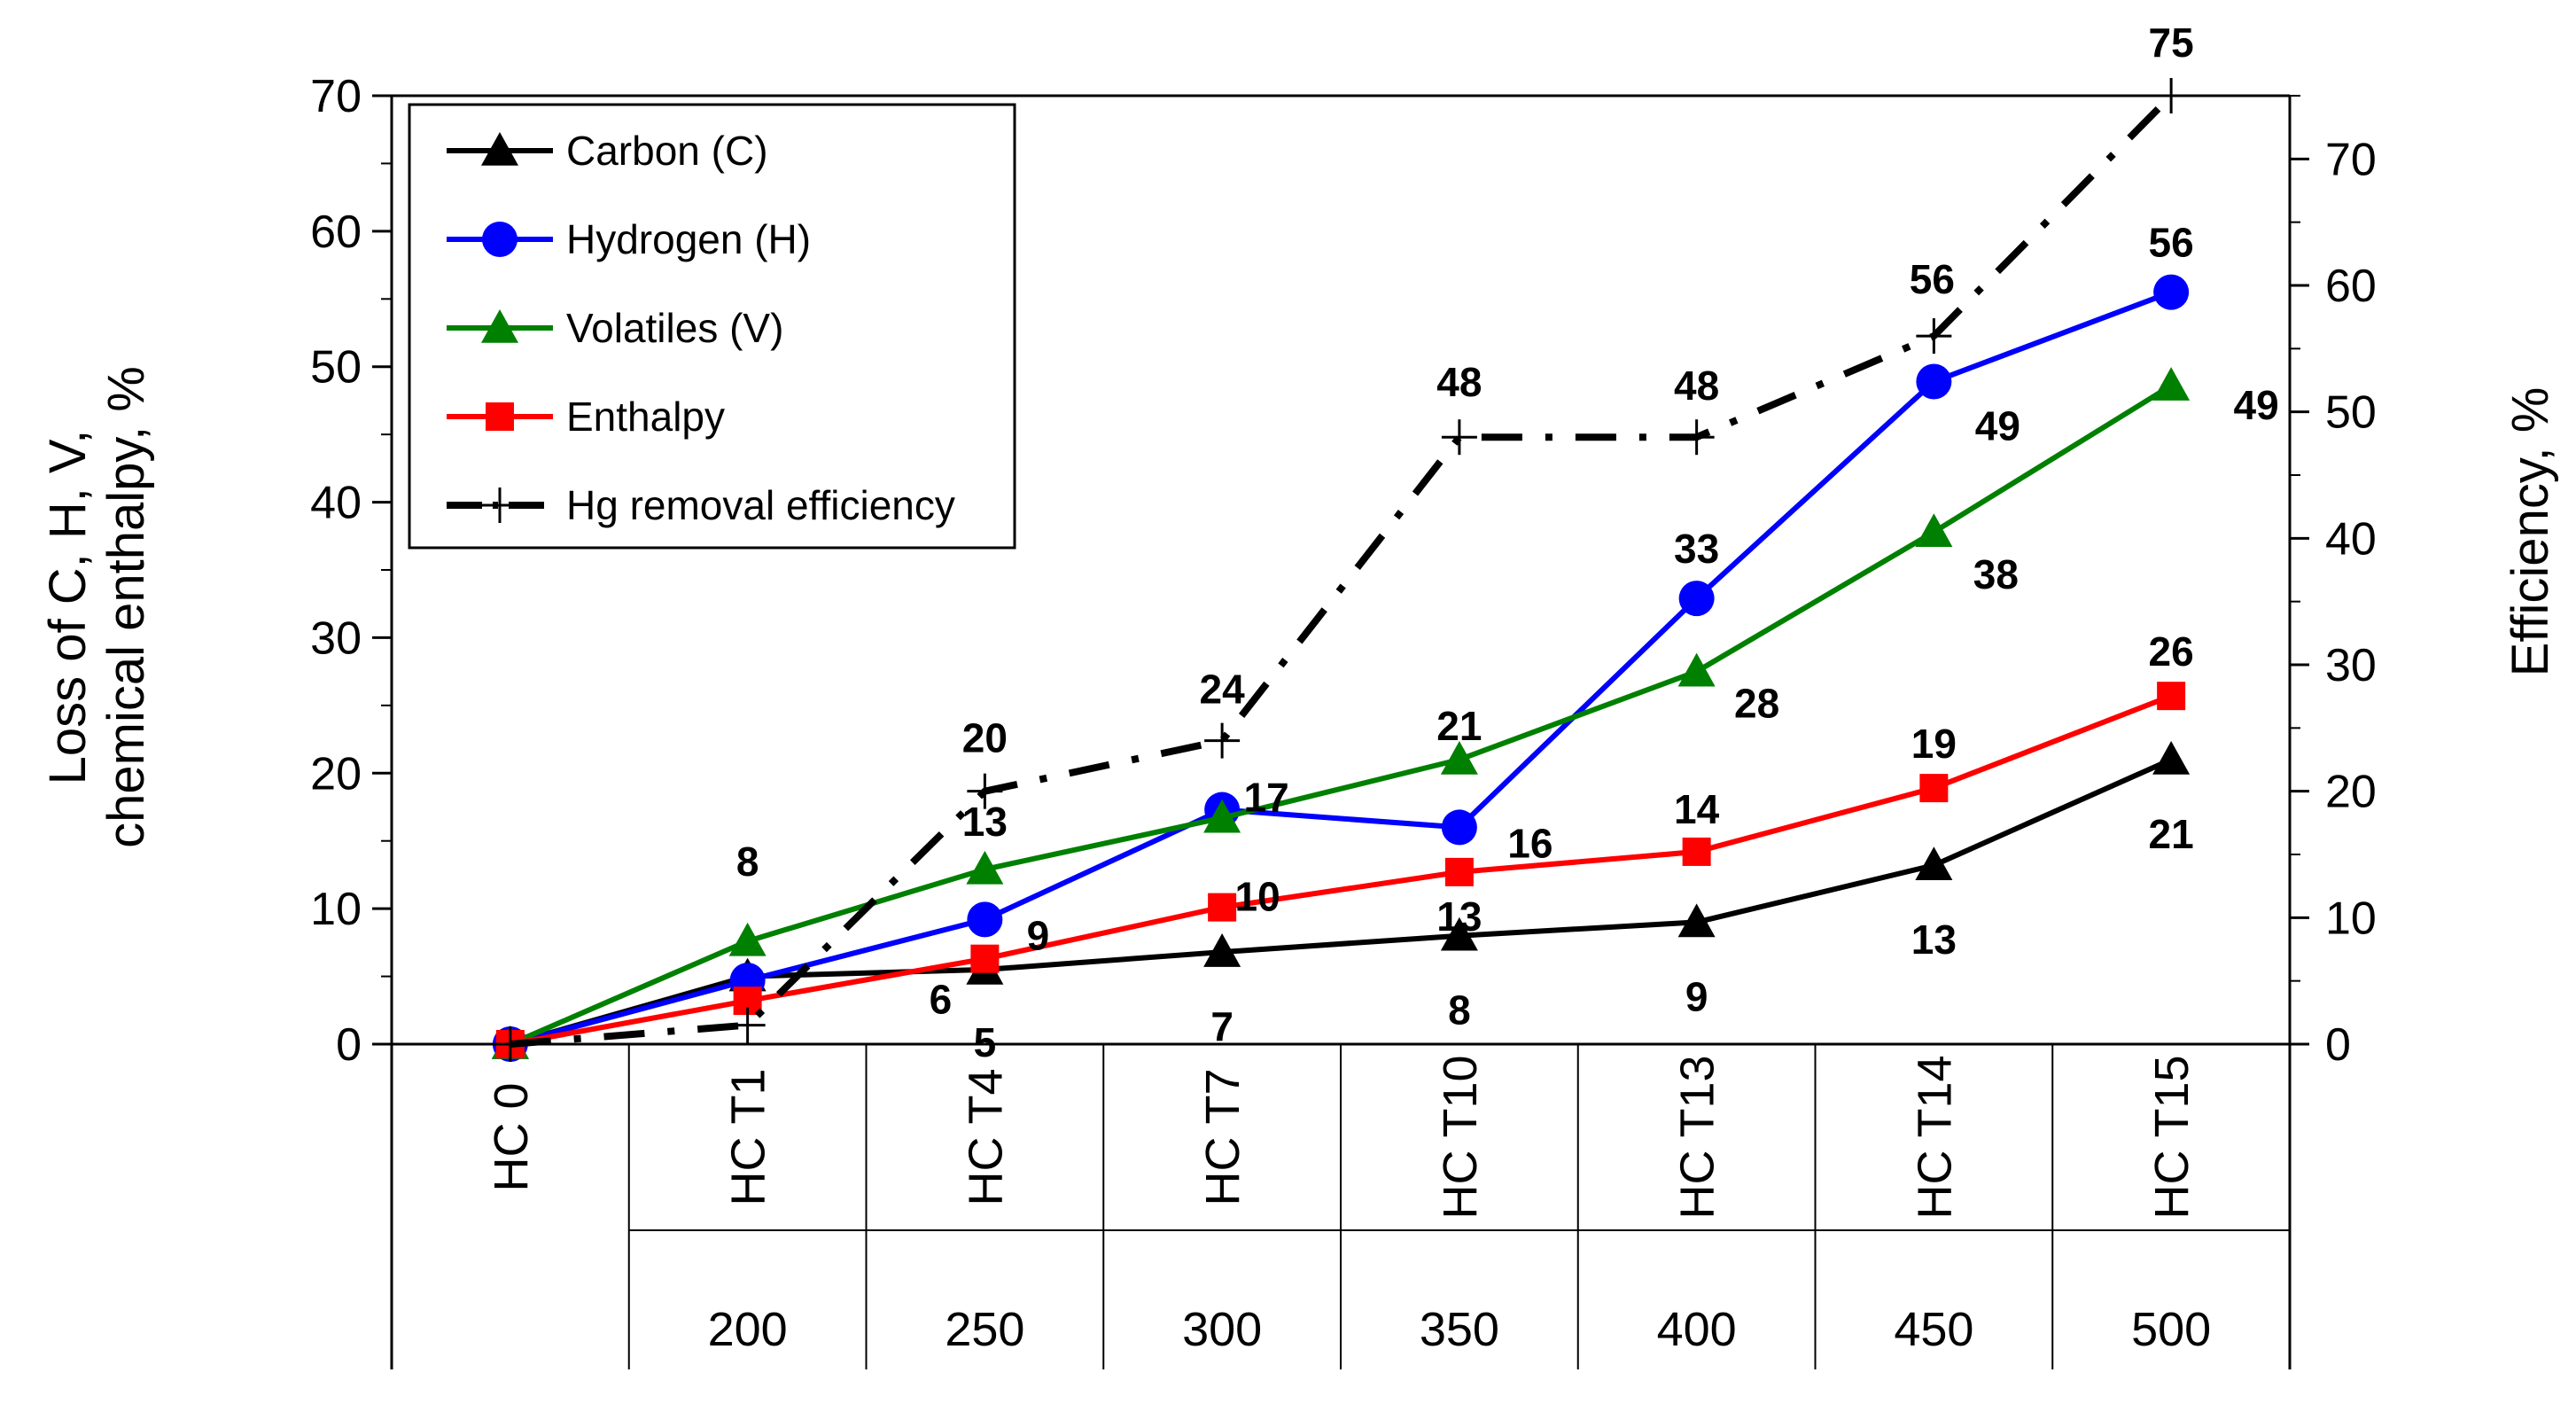 This screenshot has width=2576, height=1404. What do you see at coordinates (1258, 897) in the screenshot?
I see `enthalpy-data-label: 10` at bounding box center [1258, 897].